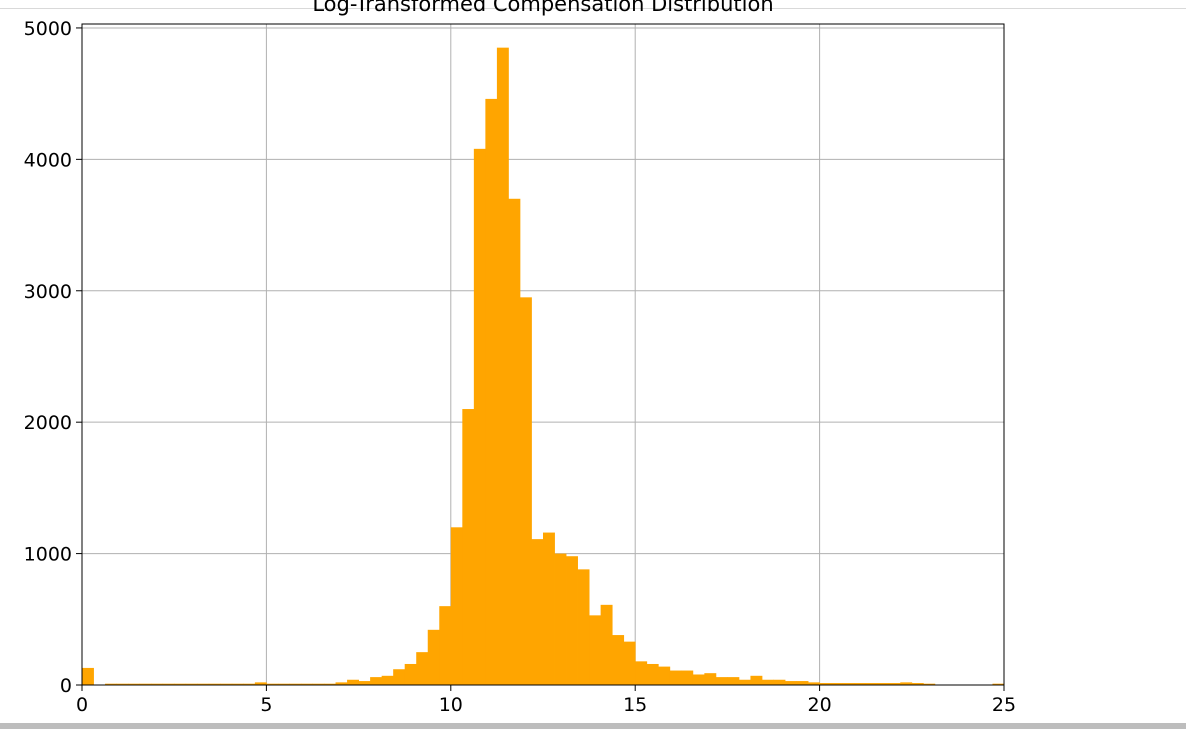 This screenshot has height=729, width=1186. Describe the element at coordinates (820, 705) in the screenshot. I see `x-tick-label: 20` at that location.